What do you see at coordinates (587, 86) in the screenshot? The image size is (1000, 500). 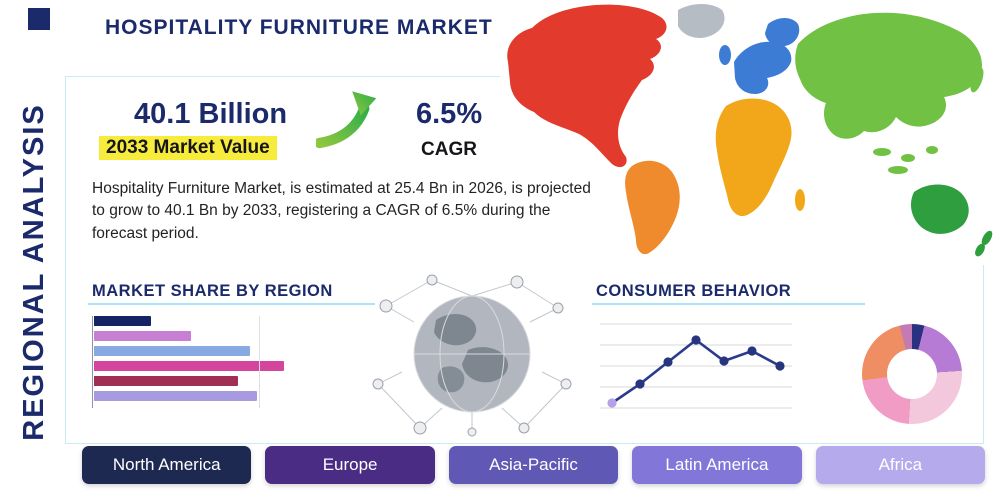 I see `map-north-america` at bounding box center [587, 86].